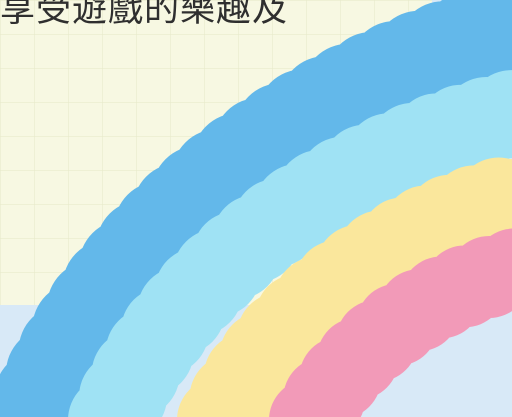  I want to click on caption-text: 享受遊戲的樂趣及, so click(144, 15).